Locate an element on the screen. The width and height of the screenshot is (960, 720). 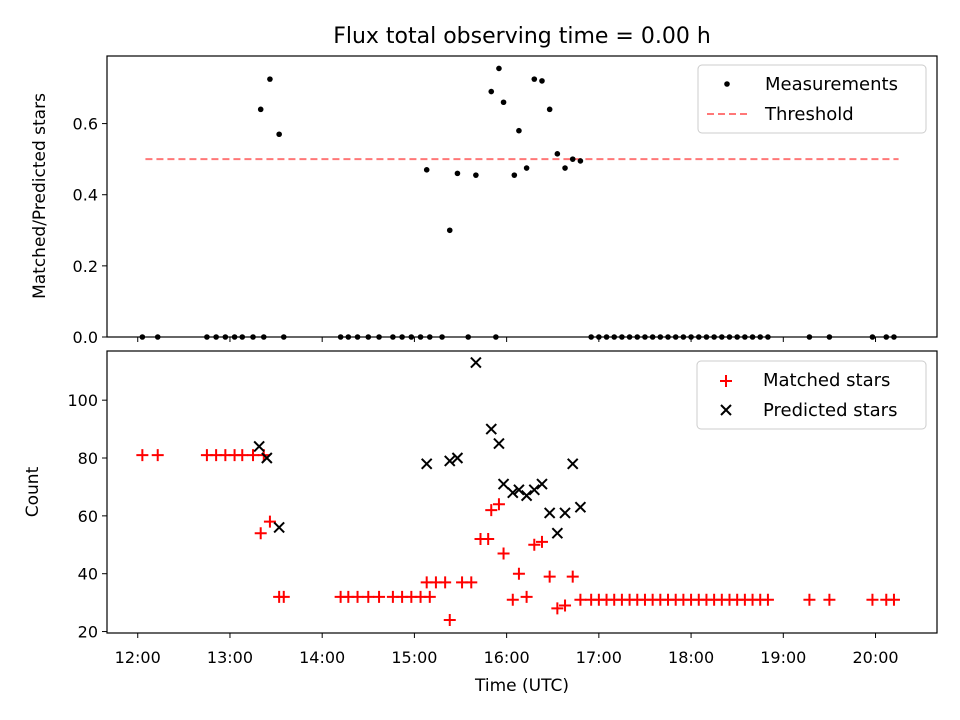
bottom-y-axis-label: Count is located at coordinates (33, 491).